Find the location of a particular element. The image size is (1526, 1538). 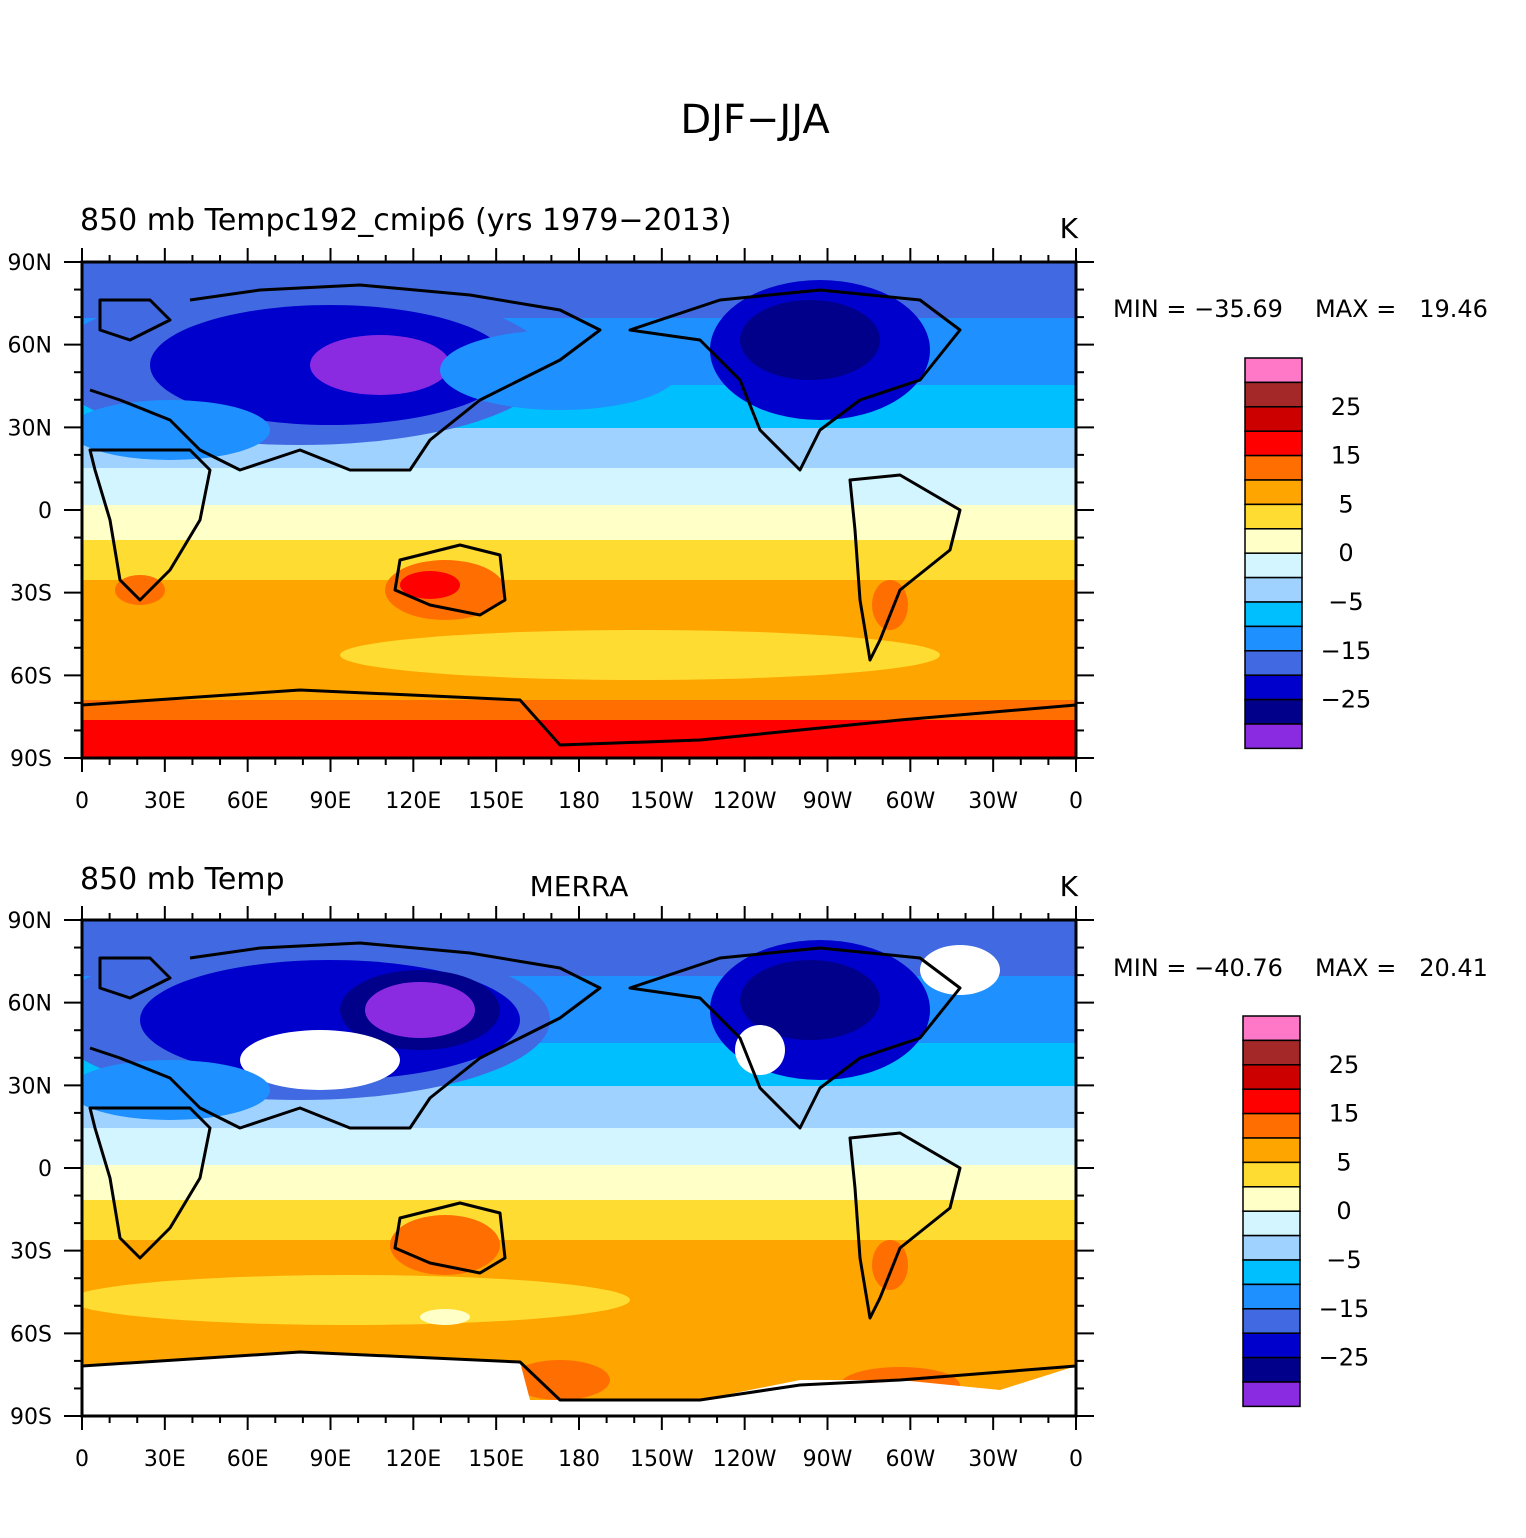

antarctica-missing is located at coordinates (579, 1384).